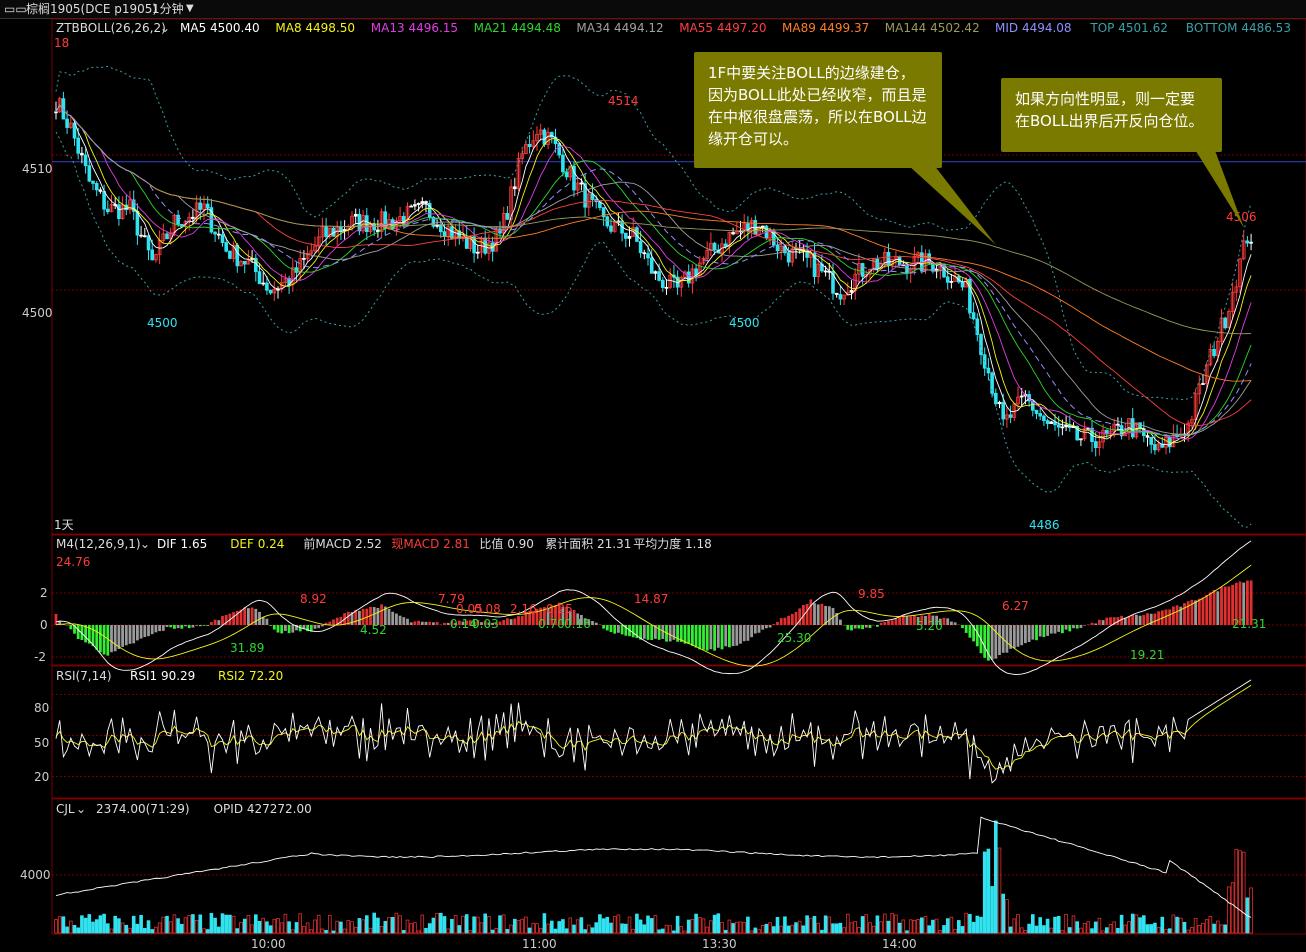  I want to click on macd-indicator-name: M4(12,26,9,1), so click(98, 544).